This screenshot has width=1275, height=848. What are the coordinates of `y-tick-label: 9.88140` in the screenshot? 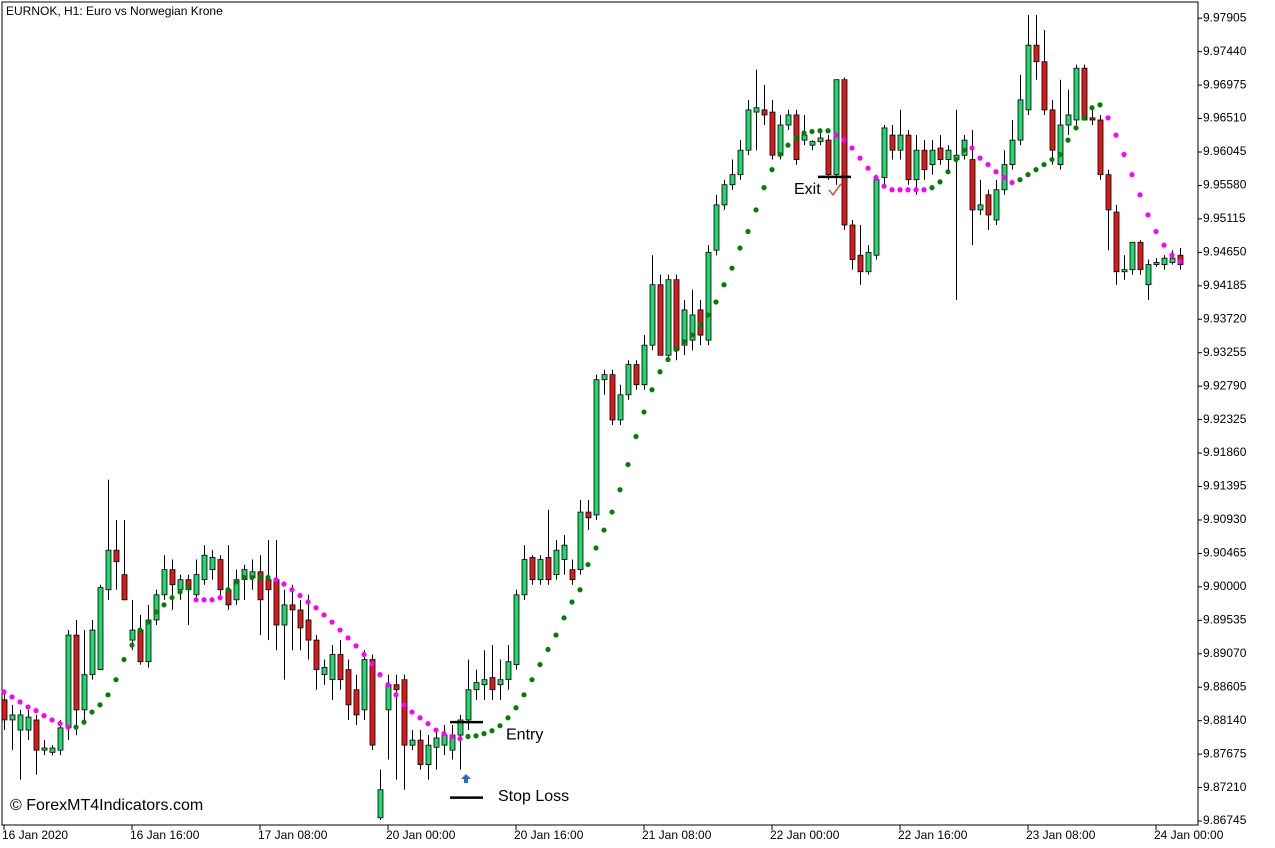 It's located at (1225, 720).